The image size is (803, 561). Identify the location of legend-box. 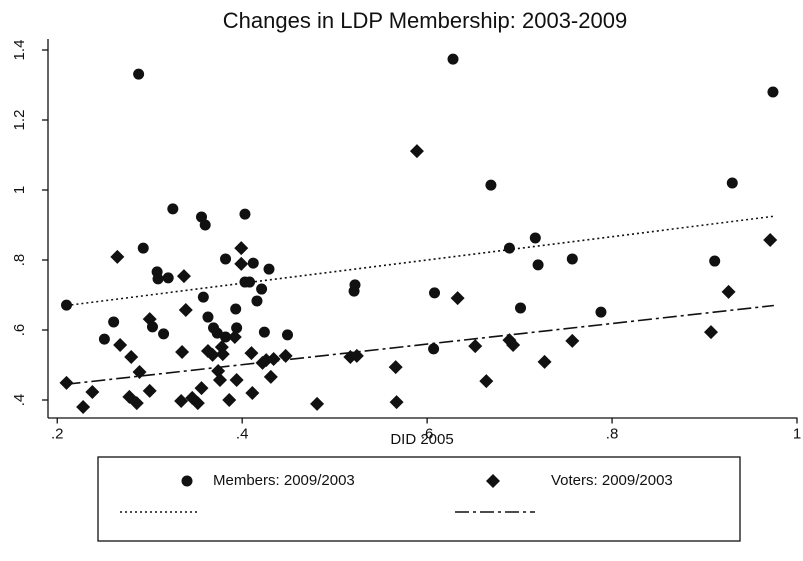
(419, 499).